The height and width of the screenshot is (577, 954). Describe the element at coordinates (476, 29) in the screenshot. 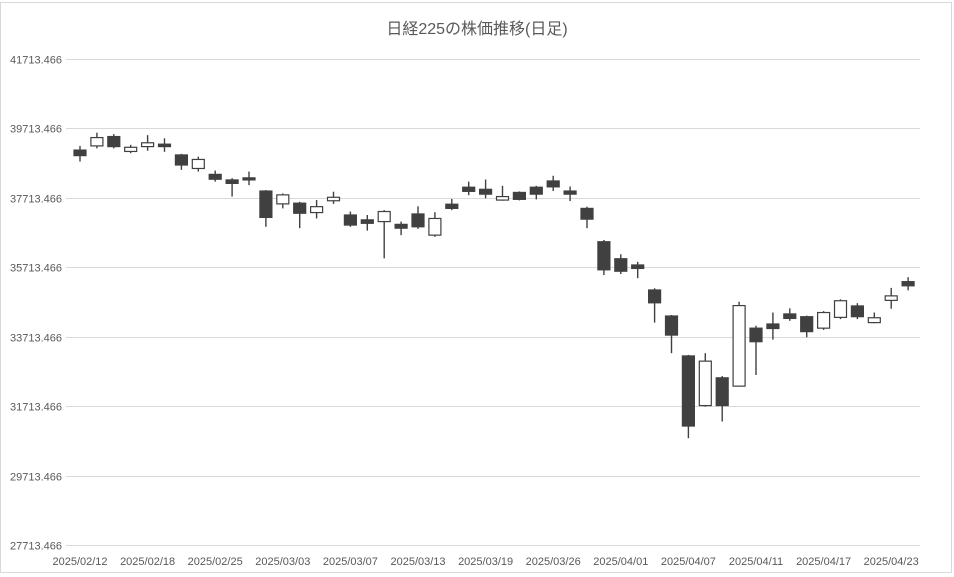

I see `chart-title: 日経225の株価推移(日足)` at that location.